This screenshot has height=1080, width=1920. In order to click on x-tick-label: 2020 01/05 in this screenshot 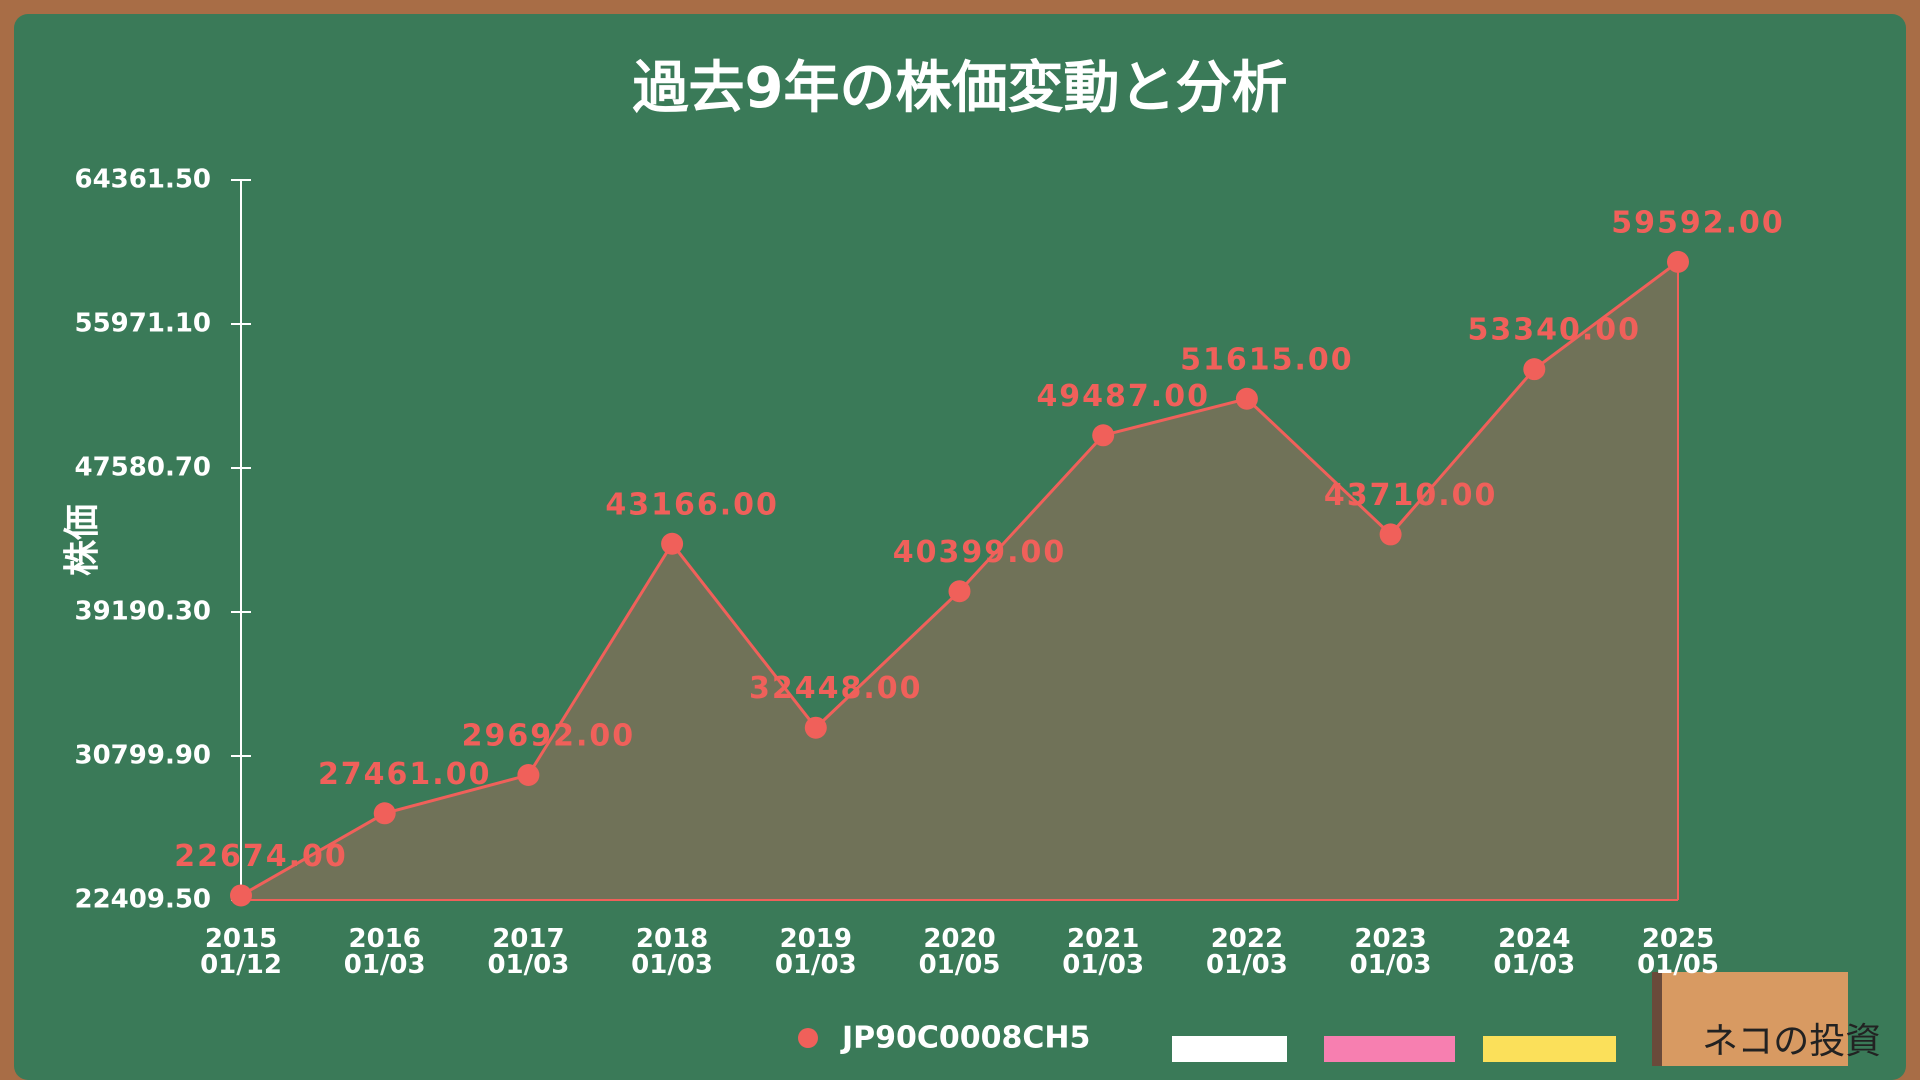, I will do `click(959, 952)`.